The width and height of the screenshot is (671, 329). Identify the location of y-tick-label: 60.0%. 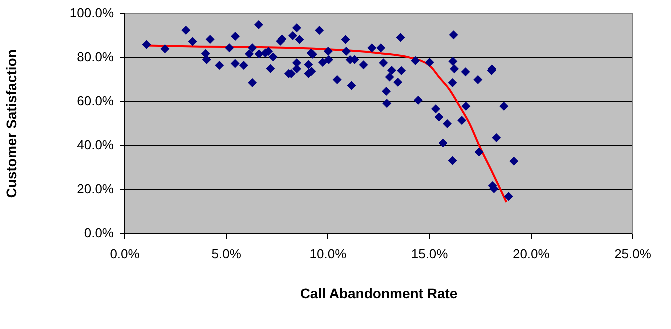
(95, 100).